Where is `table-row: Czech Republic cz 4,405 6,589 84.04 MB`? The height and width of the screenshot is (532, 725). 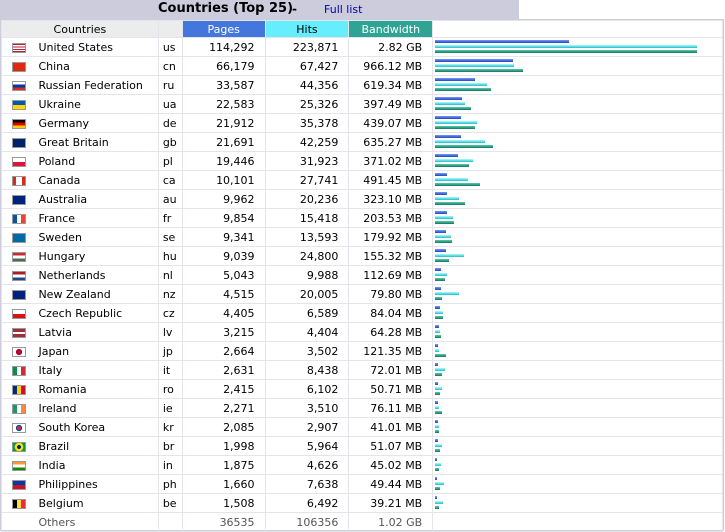 table-row: Czech Republic cz 4,405 6,589 84.04 MB is located at coordinates (362, 313).